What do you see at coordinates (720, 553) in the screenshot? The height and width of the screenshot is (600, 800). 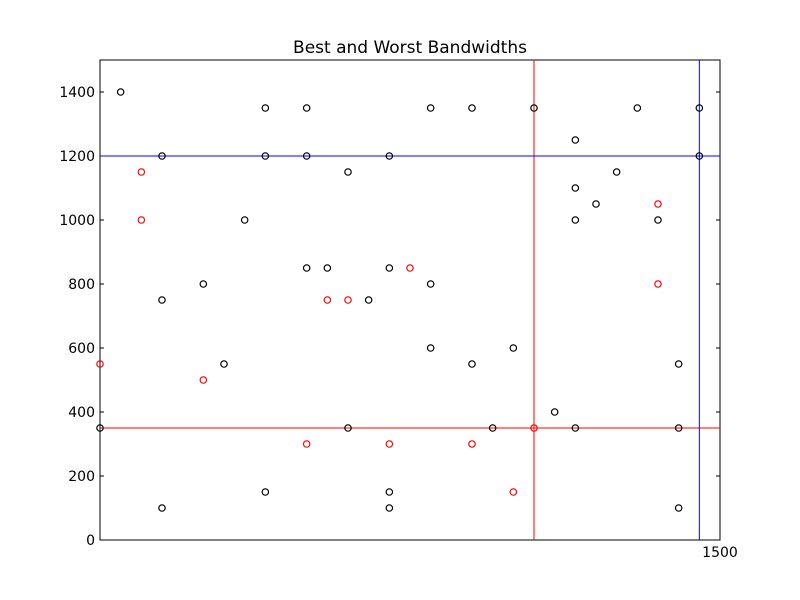 I see `x-tick-label: 1500` at bounding box center [720, 553].